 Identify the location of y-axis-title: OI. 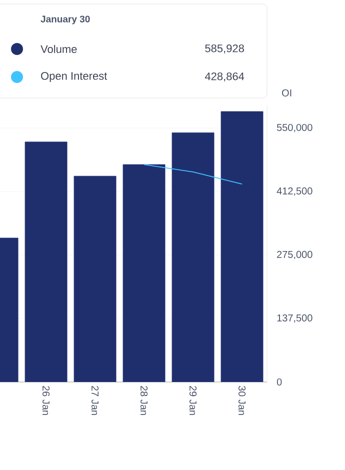
(287, 92).